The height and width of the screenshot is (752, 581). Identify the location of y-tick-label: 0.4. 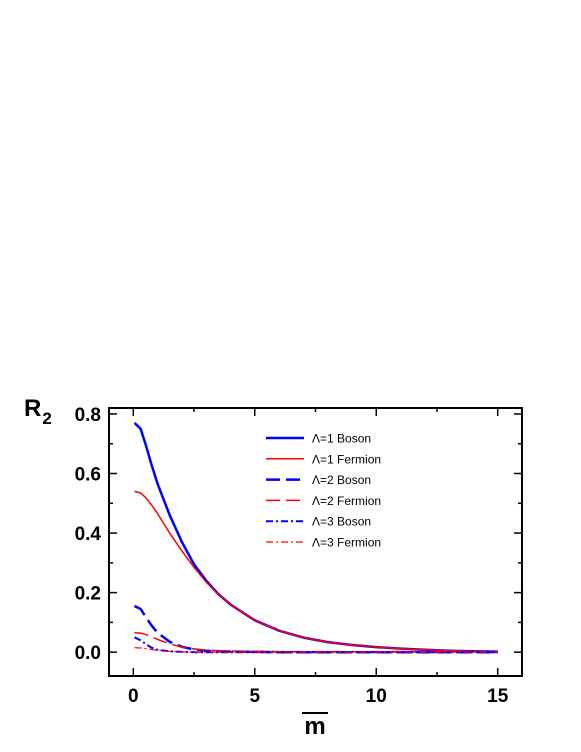
(88, 534).